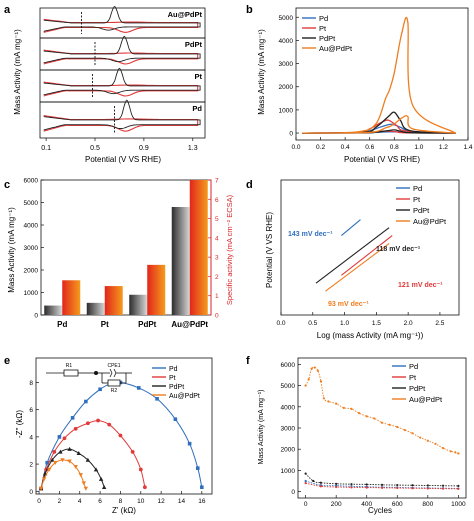 The image size is (474, 521). What do you see at coordinates (366, 504) in the screenshot?
I see `panel-f-xtick-label: 400` at bounding box center [366, 504].